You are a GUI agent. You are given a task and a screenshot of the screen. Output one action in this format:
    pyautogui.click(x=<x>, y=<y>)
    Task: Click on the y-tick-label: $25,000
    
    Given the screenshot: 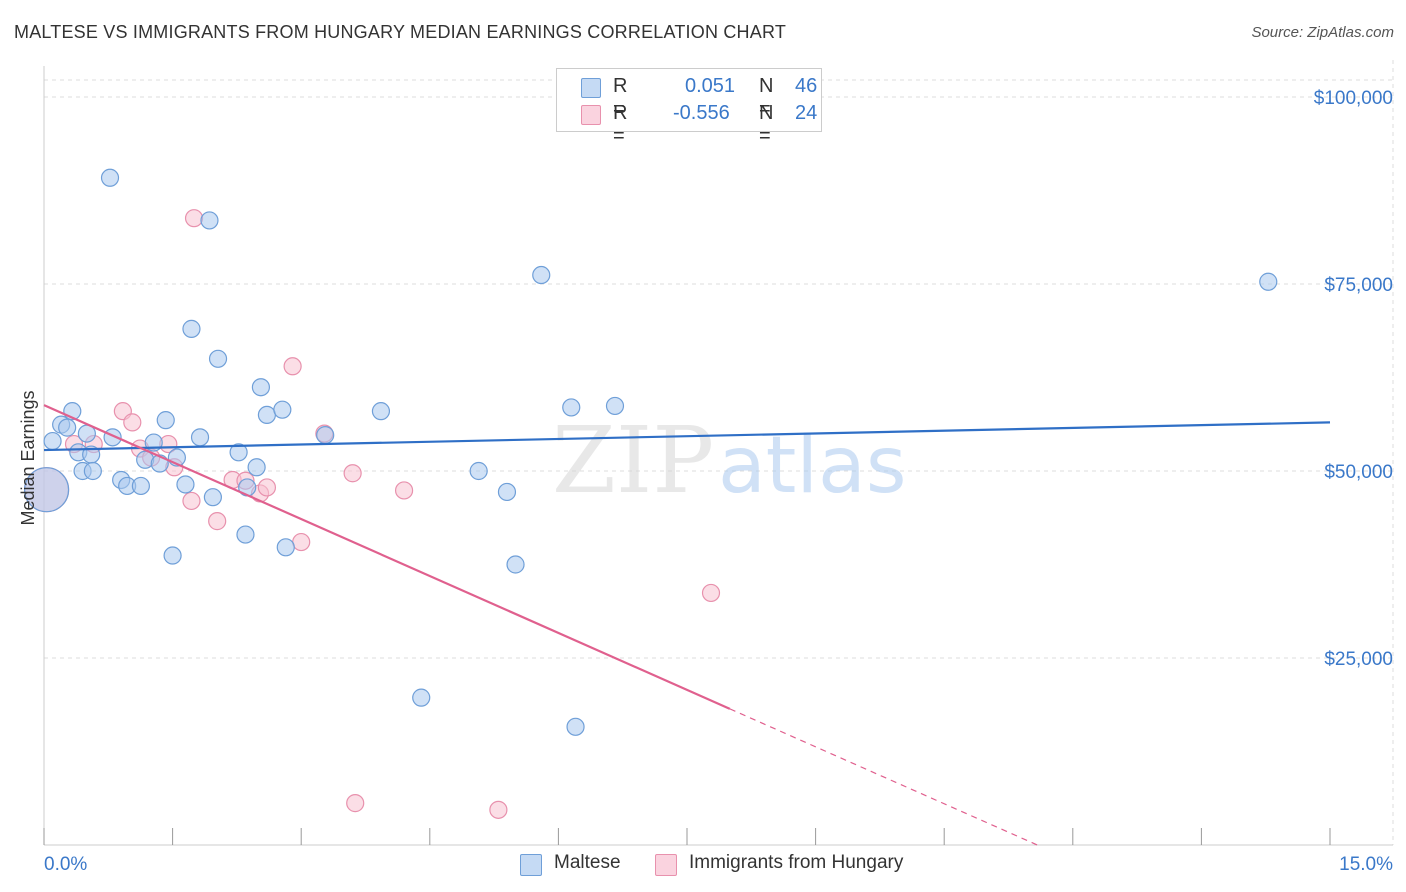 What is the action you would take?
    pyautogui.click(x=1358, y=659)
    